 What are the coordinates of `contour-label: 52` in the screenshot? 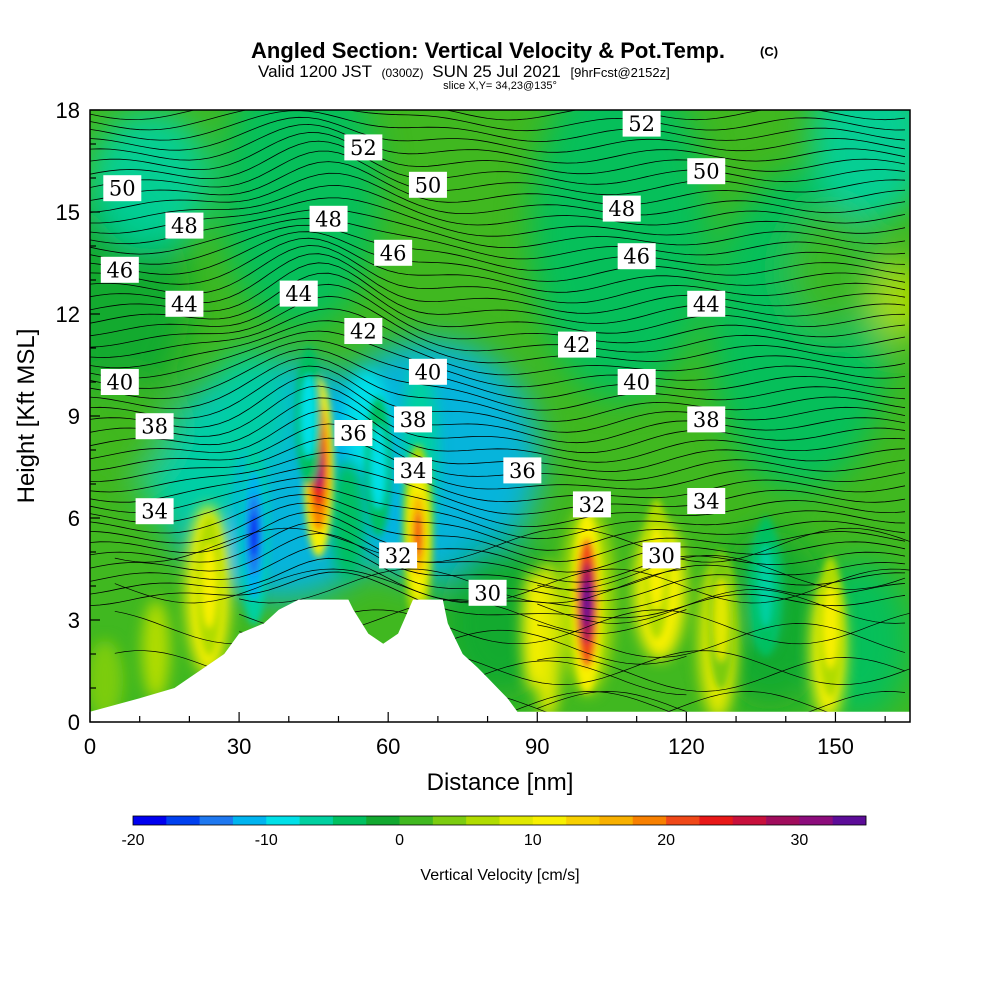 It's located at (363, 147).